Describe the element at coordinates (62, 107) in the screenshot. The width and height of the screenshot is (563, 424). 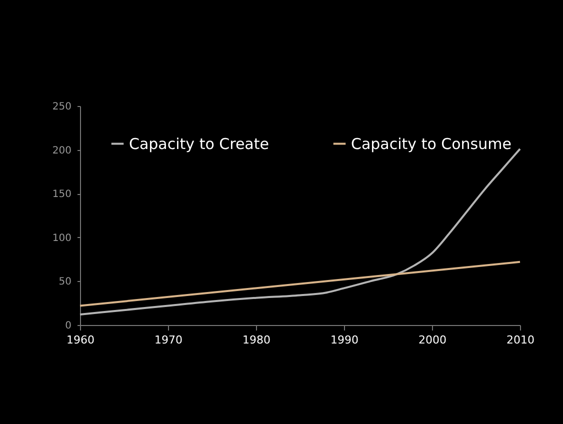
I see `y-tick-label: 250` at that location.